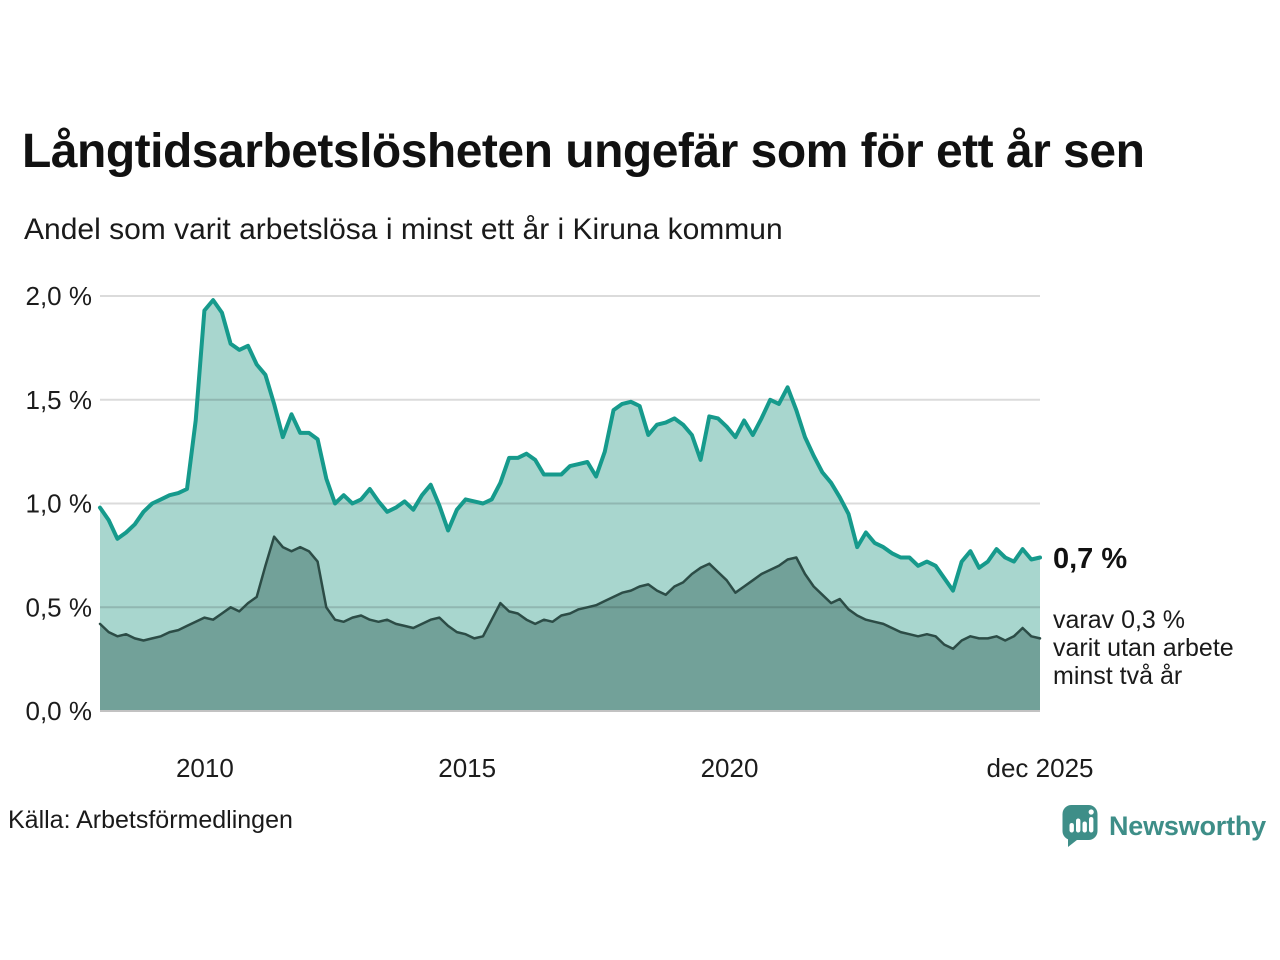 This screenshot has width=1280, height=960. I want to click on x-axis-tick-labels: 2010 2015 2020 dec 2025, so click(635, 768).